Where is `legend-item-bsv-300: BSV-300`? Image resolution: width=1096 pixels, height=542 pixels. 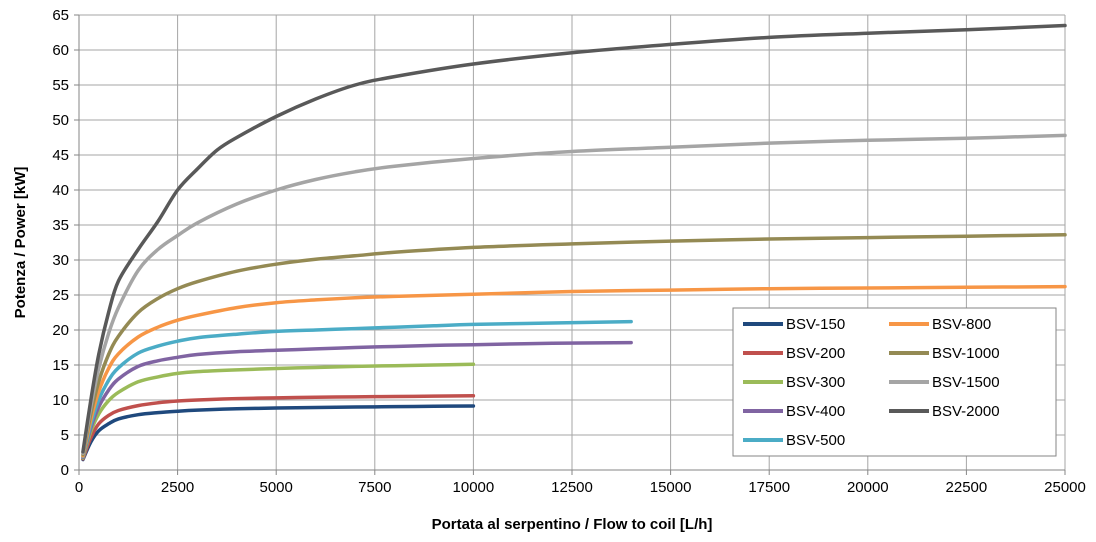 legend-item-bsv-300: BSV-300 is located at coordinates (794, 382).